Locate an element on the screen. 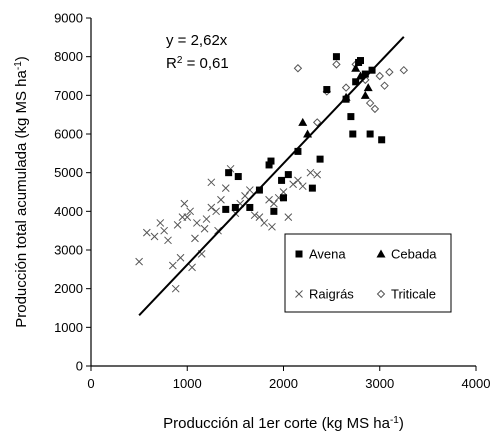 This screenshot has height=447, width=500. x-axis-ticks: 0 1000 2000 3000 4000 is located at coordinates (288, 378).